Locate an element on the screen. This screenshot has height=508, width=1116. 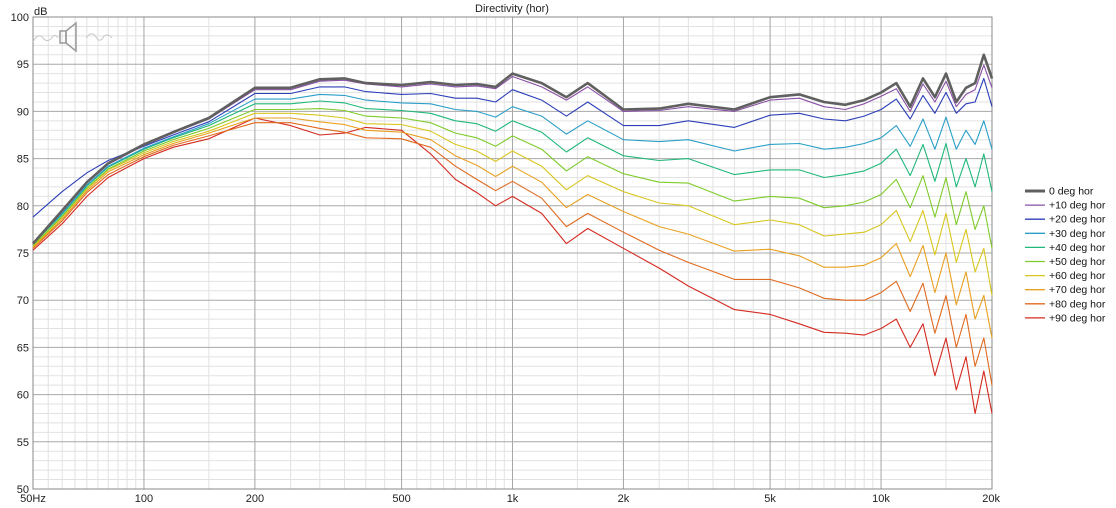
legend-item-9: +90 deg hor is located at coordinates (1065, 318).